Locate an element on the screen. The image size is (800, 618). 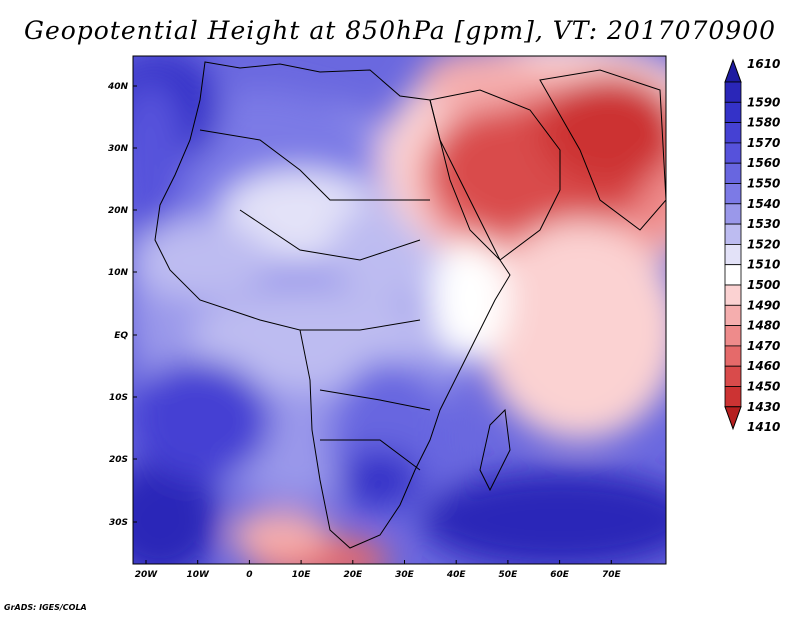
lat-label: 30N is located at coordinates (118, 149).